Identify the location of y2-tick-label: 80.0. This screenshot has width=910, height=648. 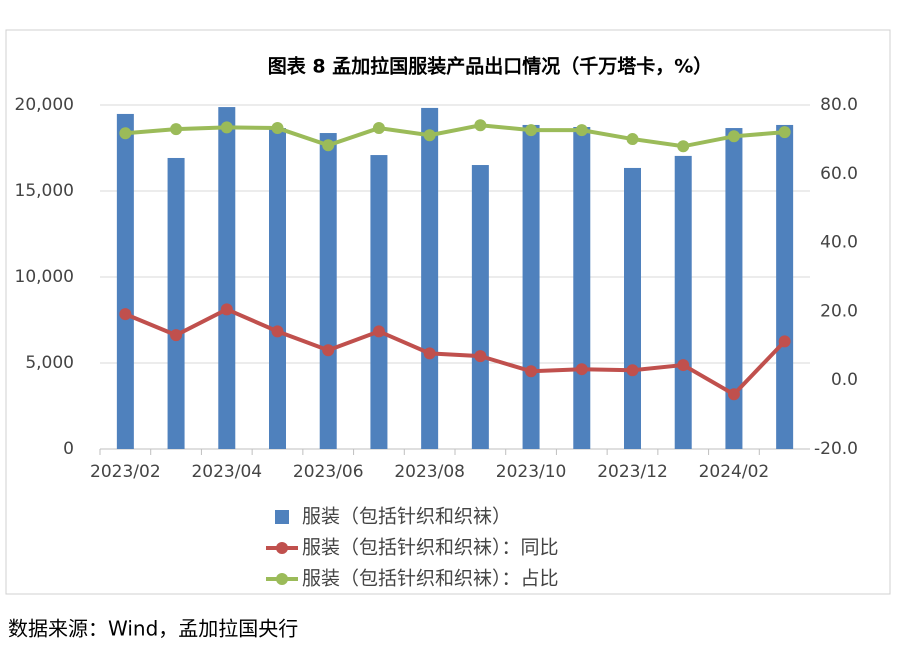
(839, 105).